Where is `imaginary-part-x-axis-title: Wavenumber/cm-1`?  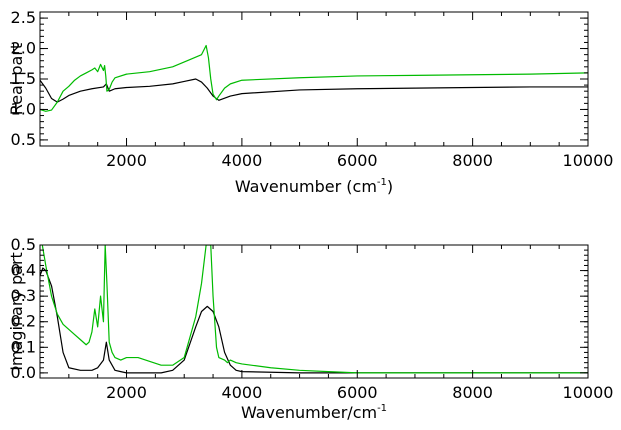
imaginary-part-x-axis-title: Wavenumber/cm-1 is located at coordinates (314, 412).